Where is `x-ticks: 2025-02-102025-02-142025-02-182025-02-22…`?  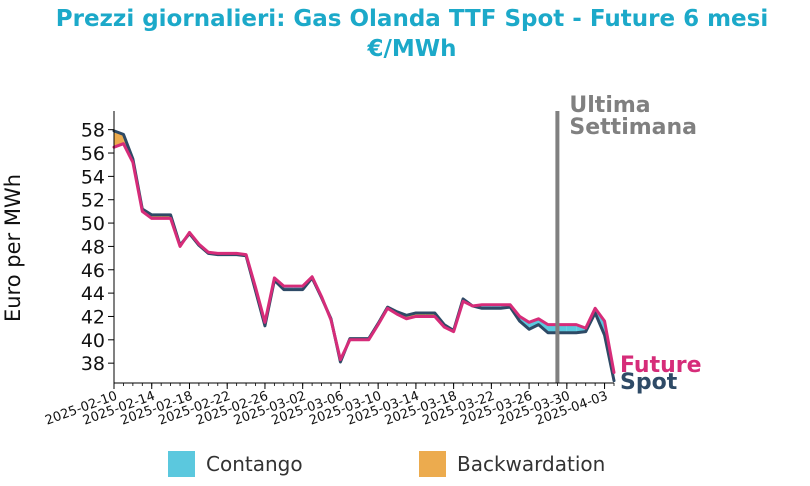
x-ticks: 2025-02-102025-02-142025-02-182025-02-22… is located at coordinates (329, 406).